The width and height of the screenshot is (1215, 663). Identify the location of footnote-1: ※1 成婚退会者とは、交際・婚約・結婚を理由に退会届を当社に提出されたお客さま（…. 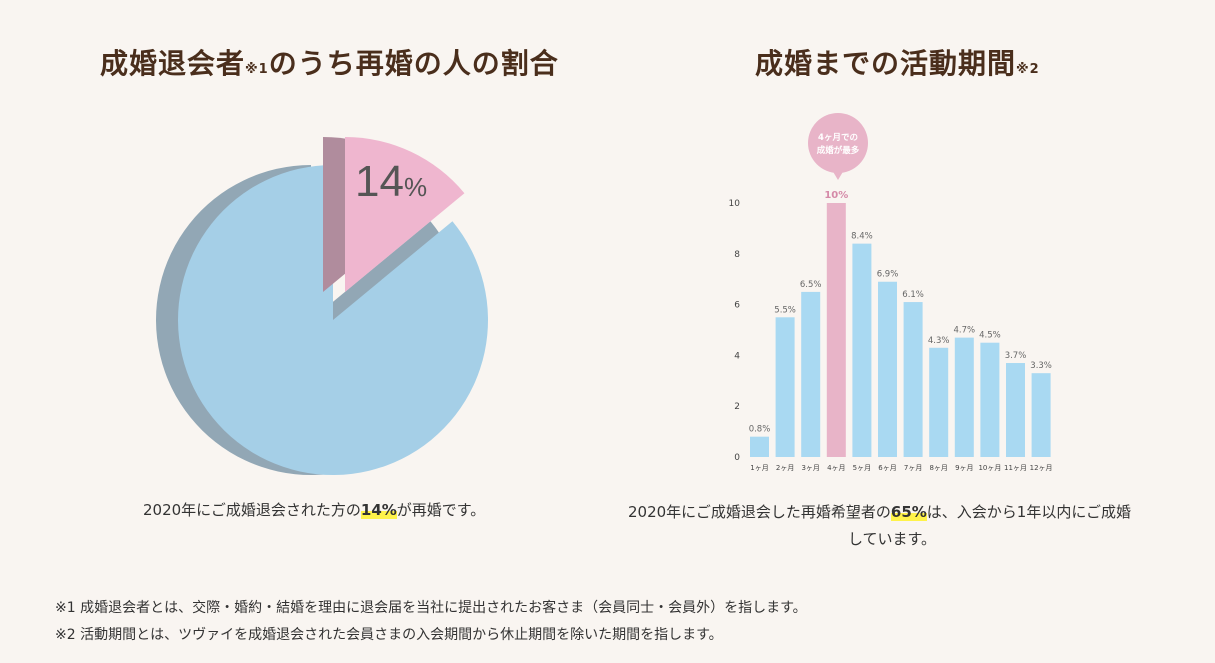
(431, 608).